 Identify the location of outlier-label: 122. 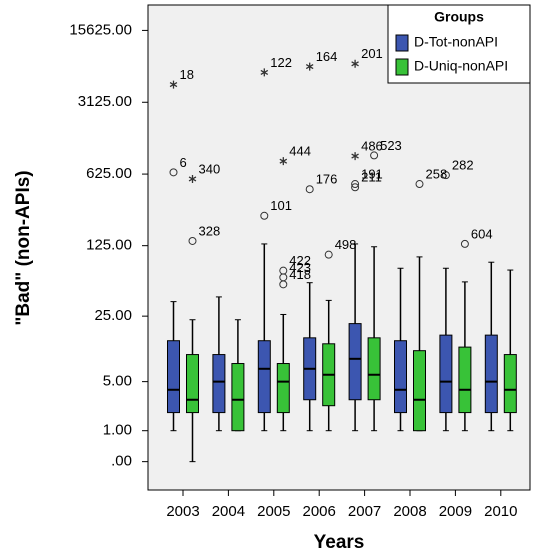
(281, 62).